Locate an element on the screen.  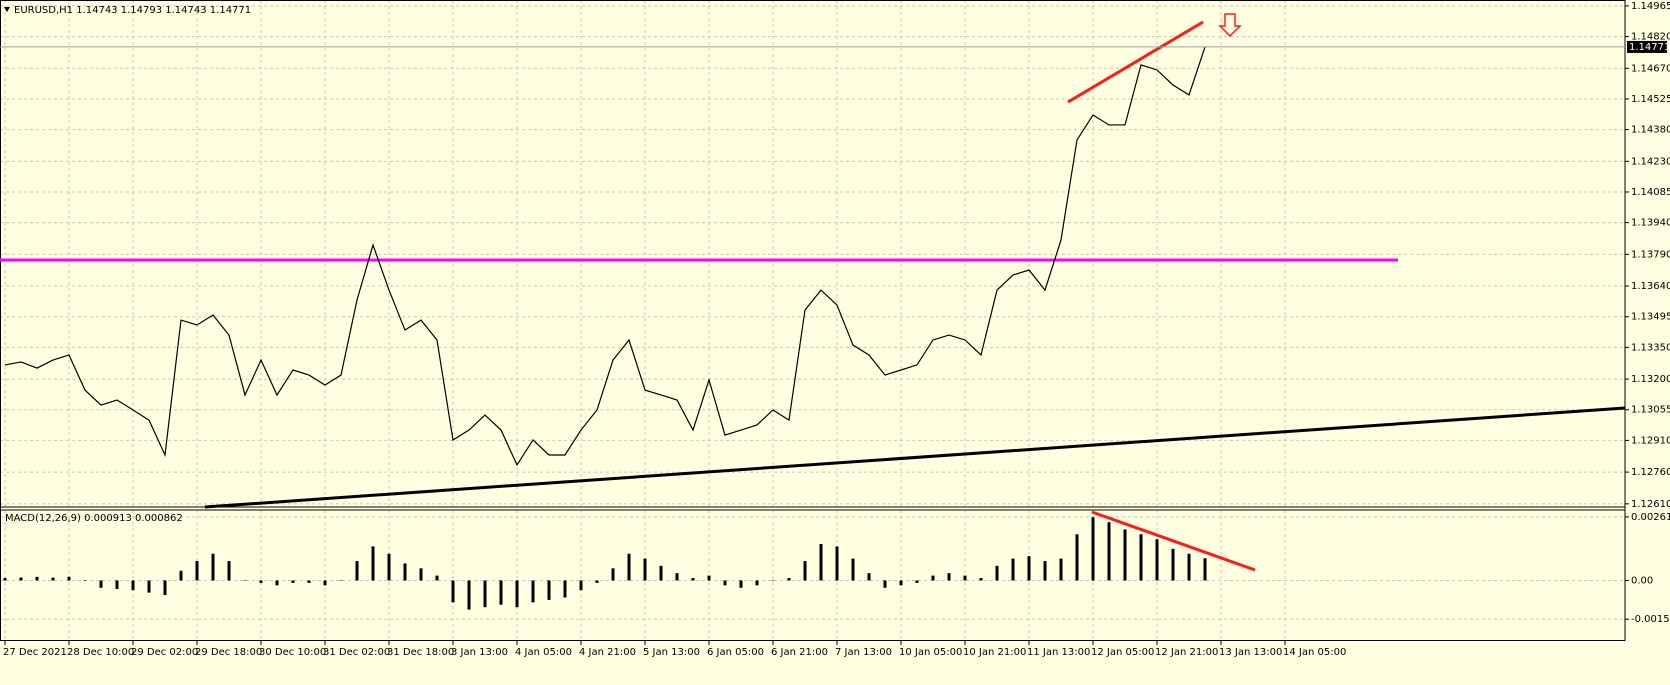
y-tick-label: 1.13640 is located at coordinates (1650, 286).